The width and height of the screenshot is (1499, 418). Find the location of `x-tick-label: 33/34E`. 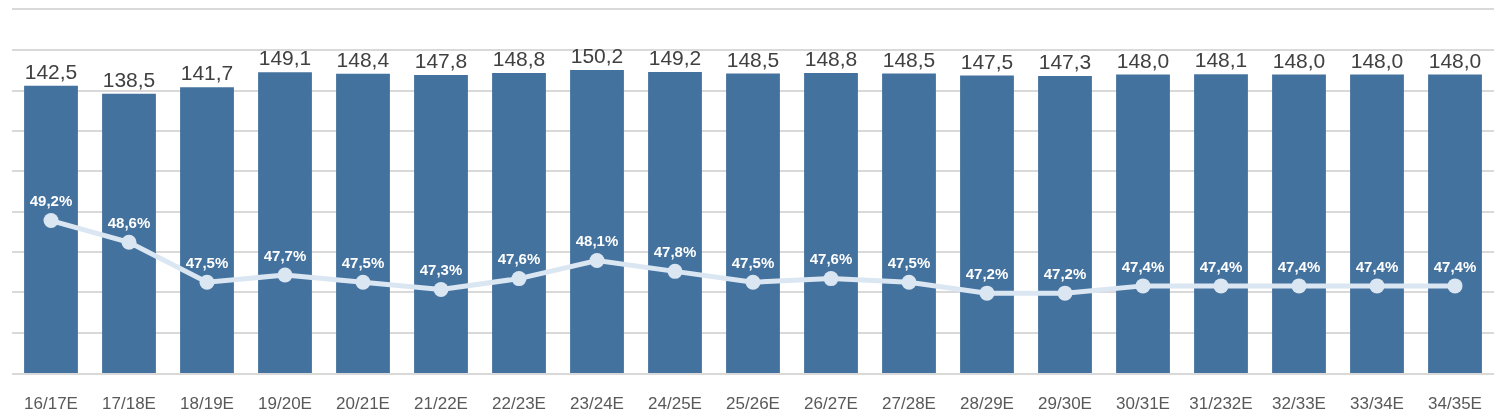

x-tick-label: 33/34E is located at coordinates (1377, 404).